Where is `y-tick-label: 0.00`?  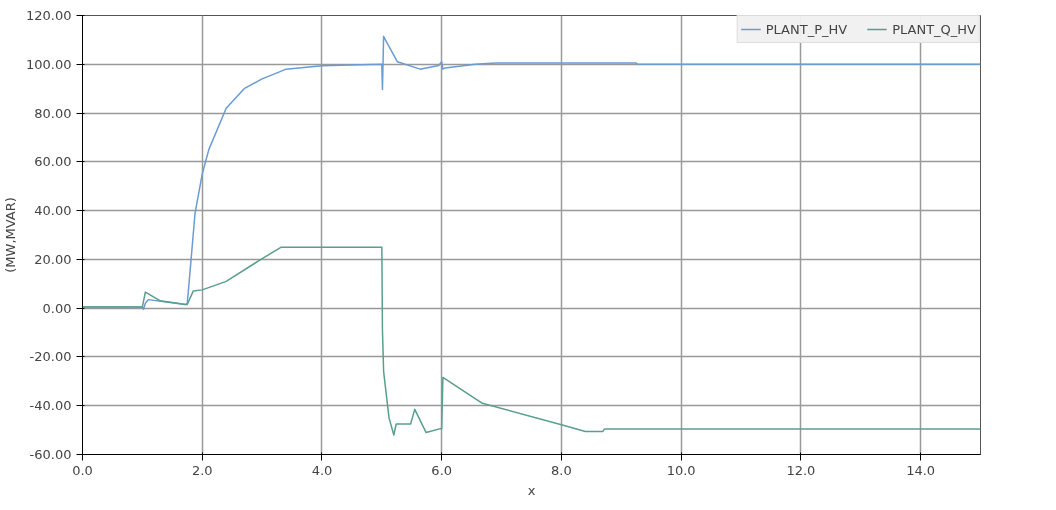
y-tick-label: 0.00 is located at coordinates (57, 308).